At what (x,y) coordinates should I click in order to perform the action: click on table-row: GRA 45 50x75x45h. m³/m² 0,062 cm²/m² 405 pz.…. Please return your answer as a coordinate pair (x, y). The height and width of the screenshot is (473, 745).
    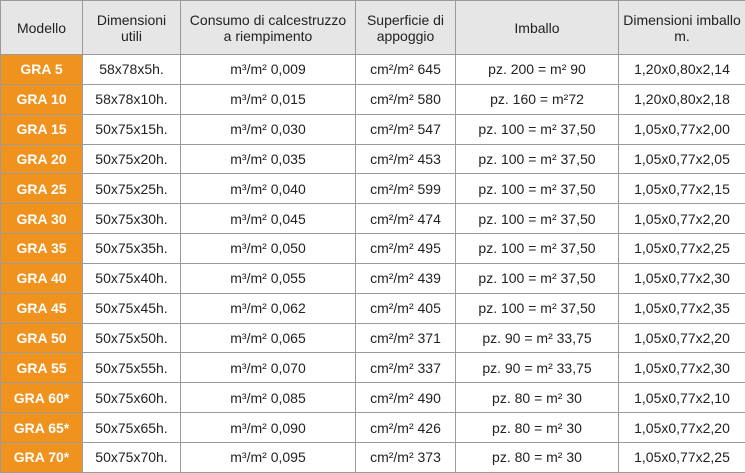
    Looking at the image, I should click on (372, 308).